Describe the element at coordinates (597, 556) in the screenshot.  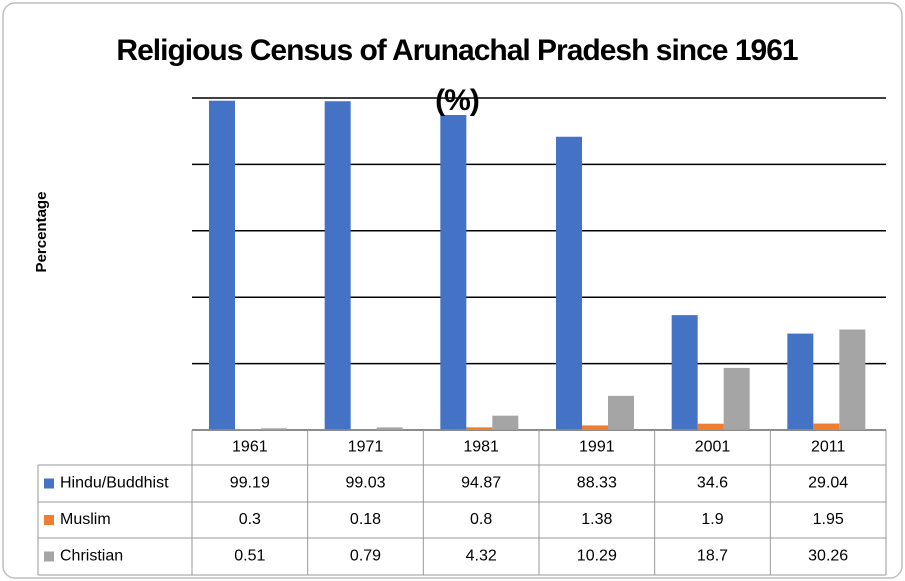
I see `table-cell: 10.29` at that location.